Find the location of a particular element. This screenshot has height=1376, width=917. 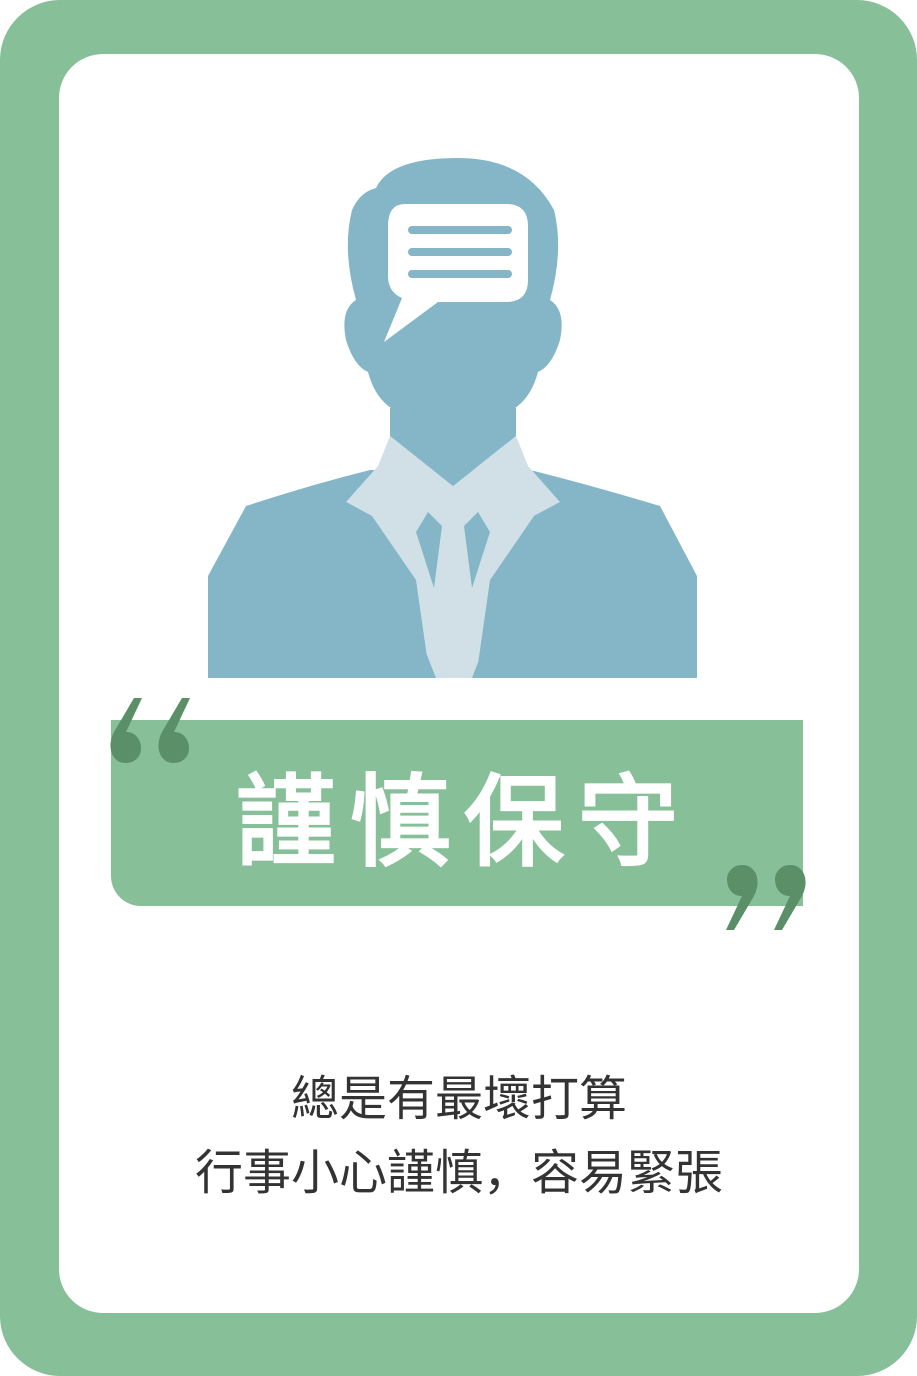

close-quote-icon is located at coordinates (766, 897).